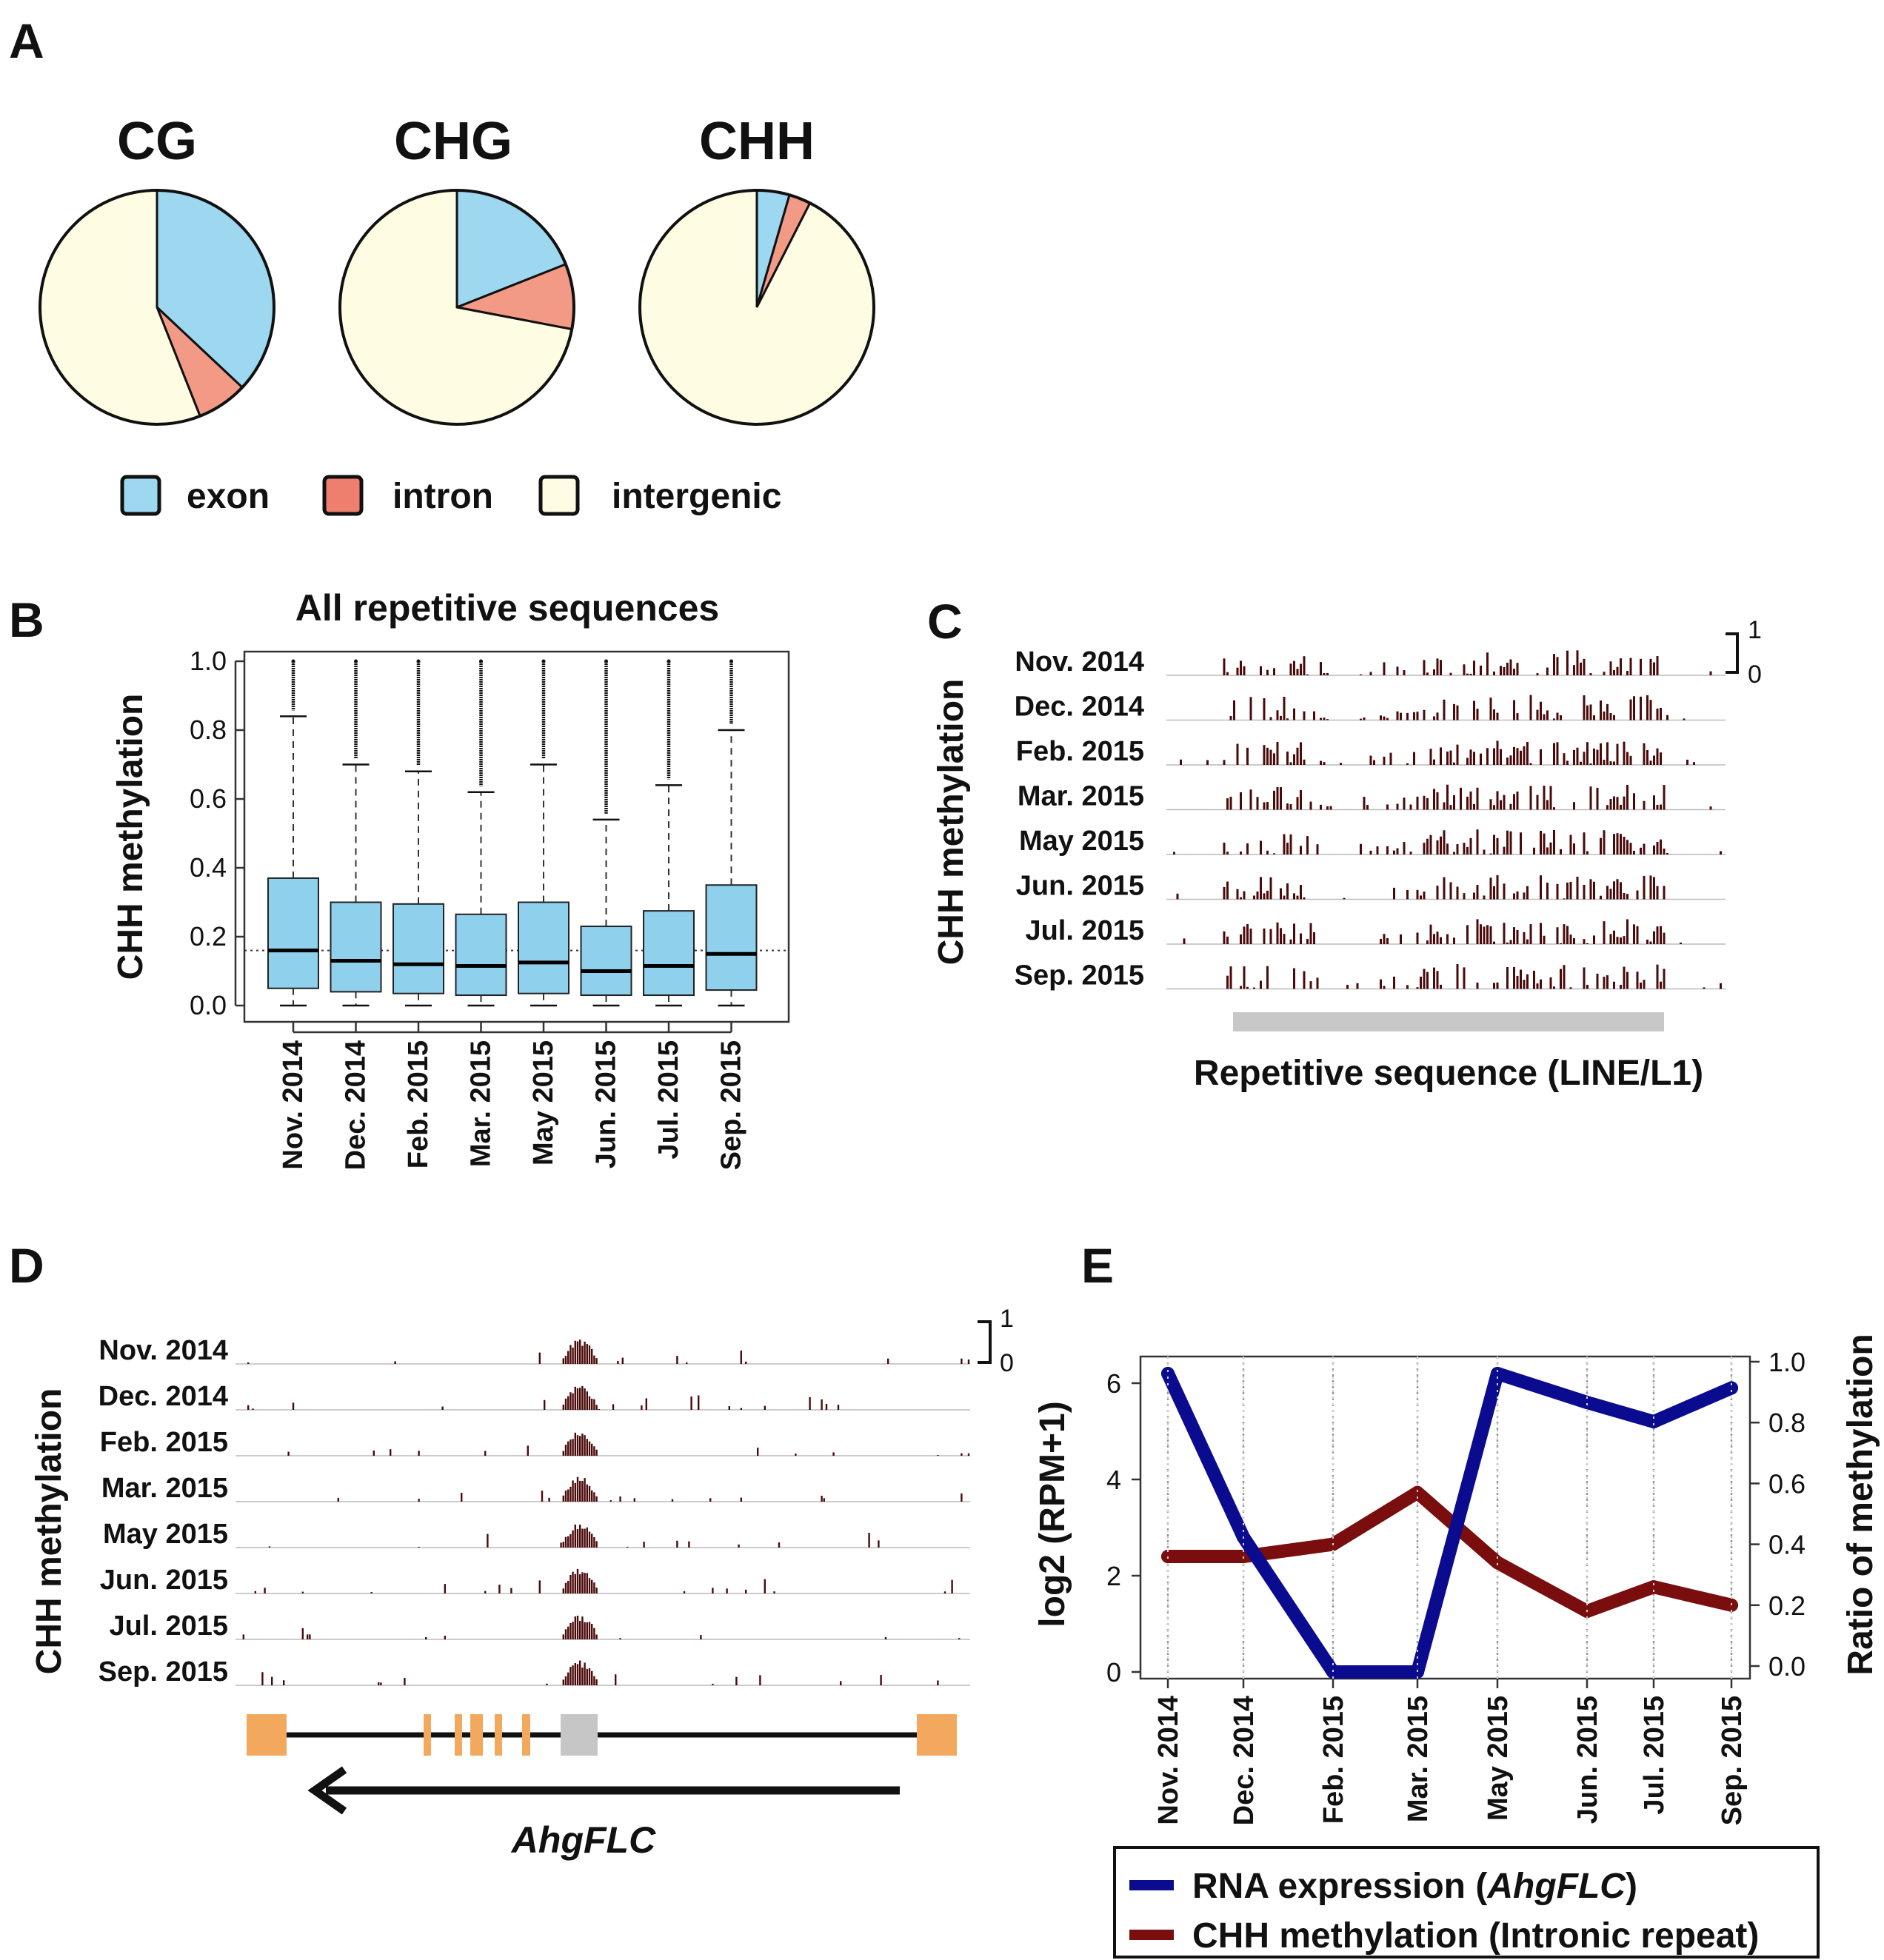 Image resolution: width=1884 pixels, height=1960 pixels. I want to click on legend-label-intergenic: intergenic, so click(696, 496).